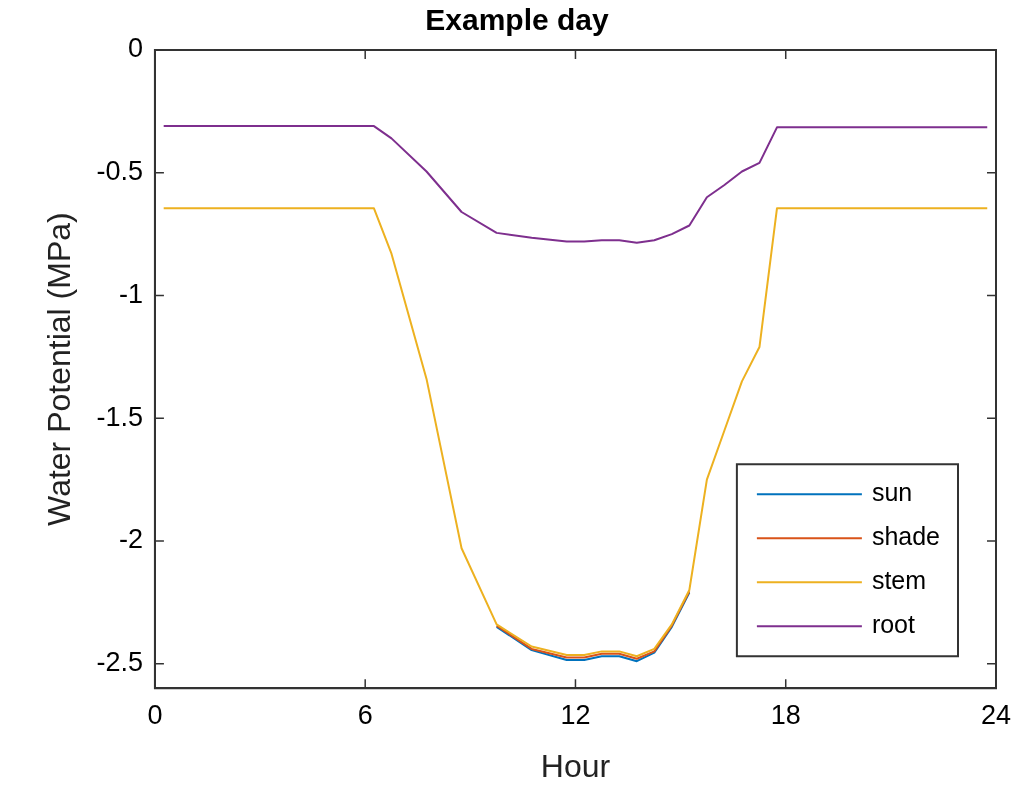  Describe the element at coordinates (517, 20) in the screenshot. I see `chart-title: Example day` at that location.